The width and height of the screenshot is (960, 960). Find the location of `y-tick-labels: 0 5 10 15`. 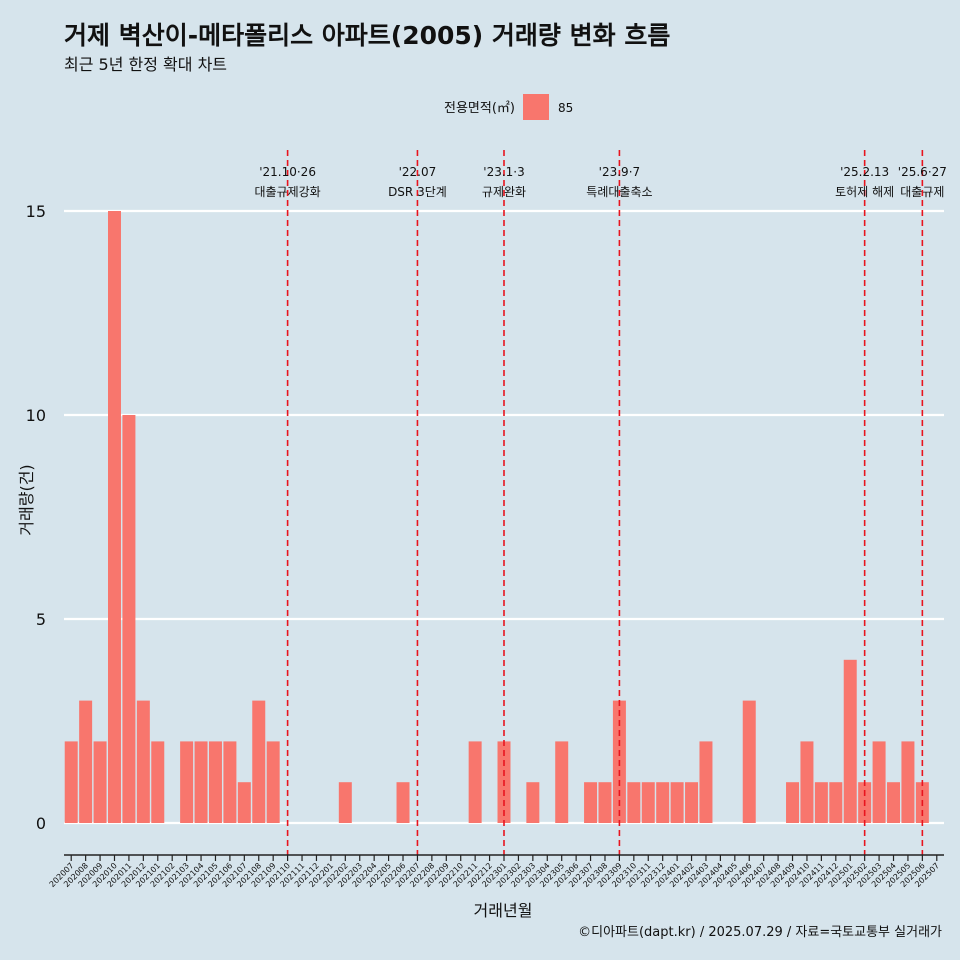

y-tick-labels: 0 5 10 15 is located at coordinates (36, 517).